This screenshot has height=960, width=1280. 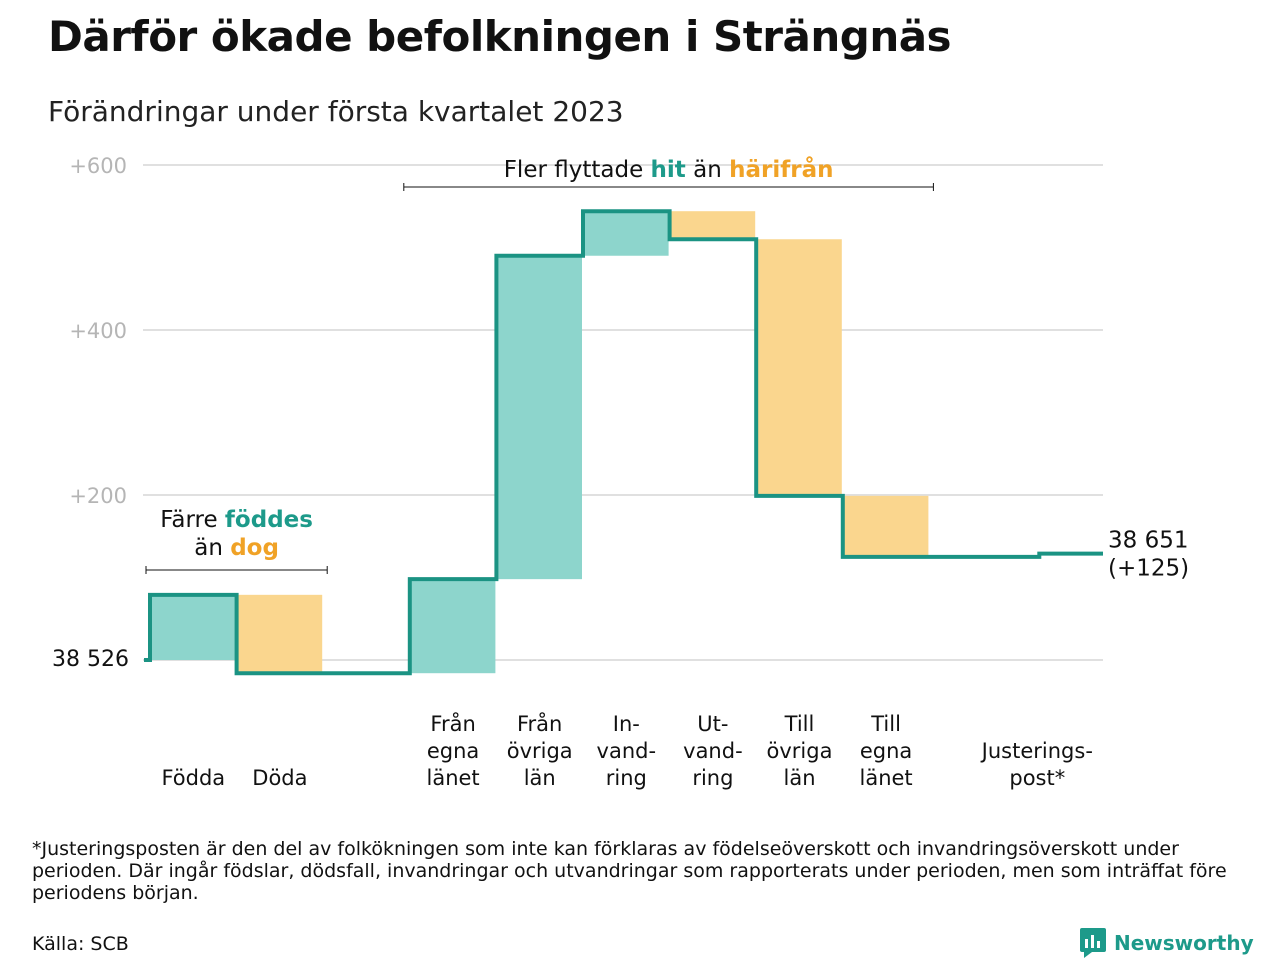 I want to click on category-label: In-, so click(x=626, y=724).